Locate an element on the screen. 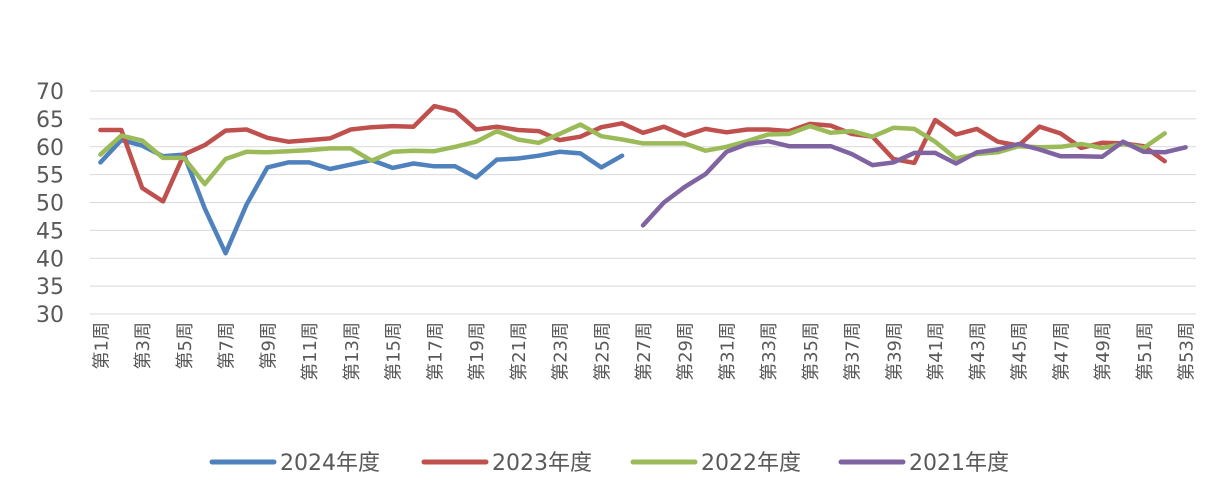  y-tick-label: 55 is located at coordinates (50, 176).